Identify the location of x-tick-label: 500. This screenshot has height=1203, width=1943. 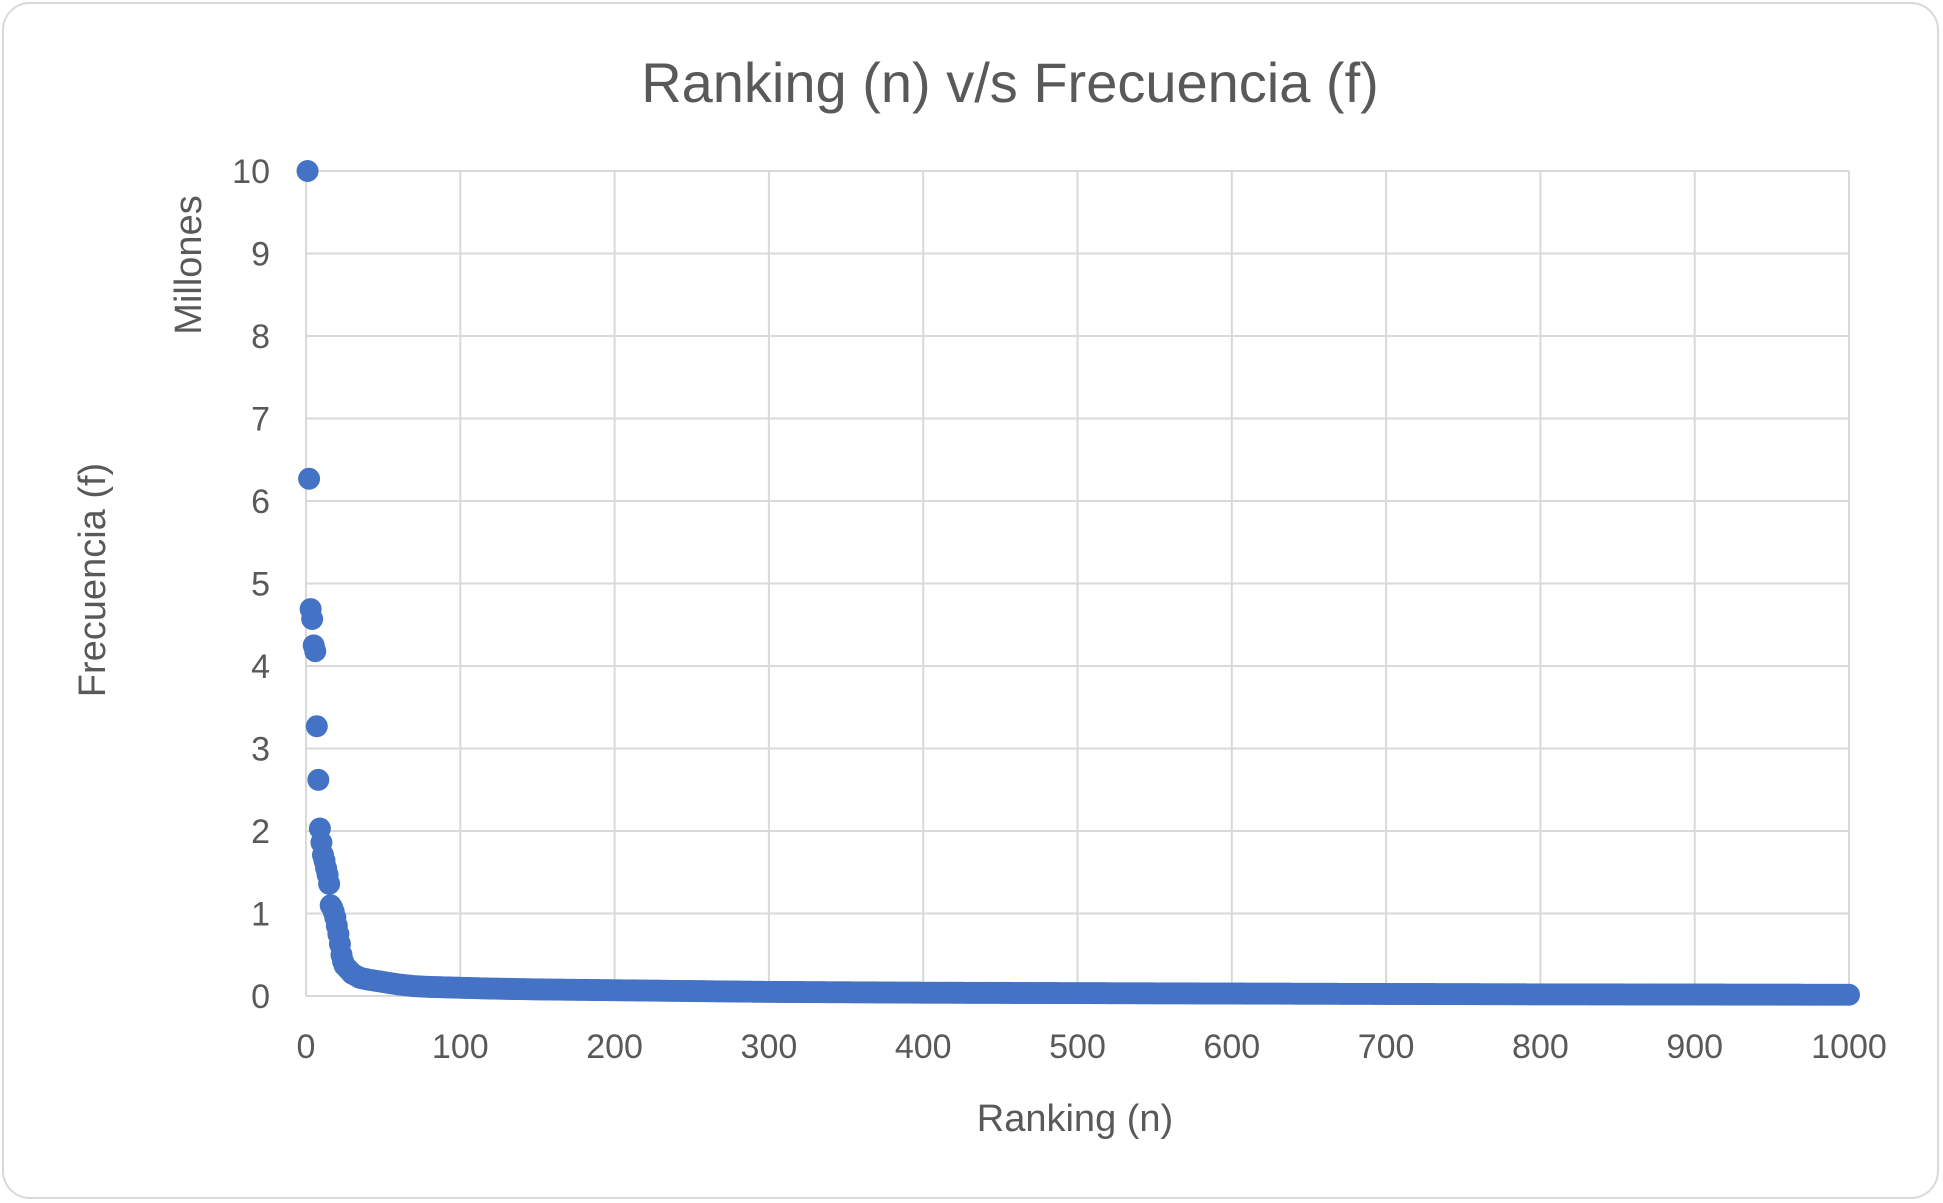
(1077, 1047).